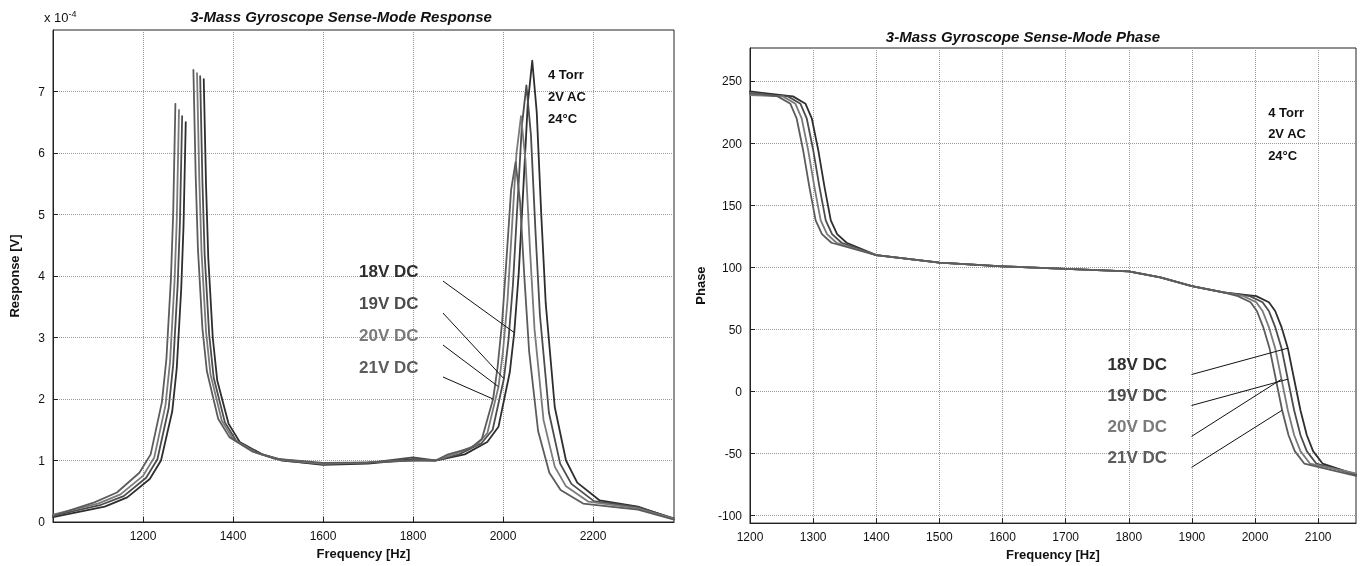 This screenshot has height=566, width=1364. Describe the element at coordinates (732, 205) in the screenshot. I see `y-tick-label: 150` at that location.